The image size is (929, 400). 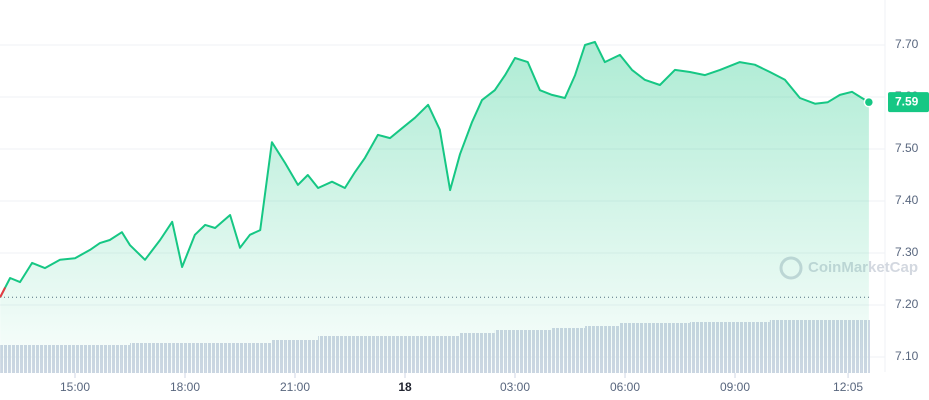 What do you see at coordinates (907, 252) in the screenshot?
I see `y-tick-label: 7.30` at bounding box center [907, 252].